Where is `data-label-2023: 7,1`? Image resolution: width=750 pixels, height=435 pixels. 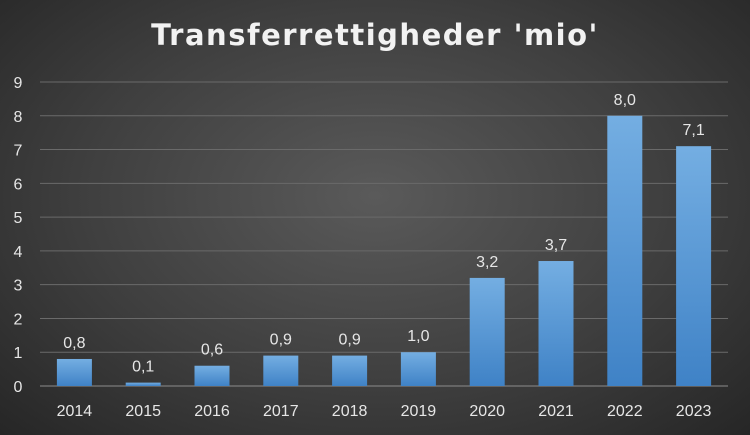 data-label-2023: 7,1 is located at coordinates (693, 130).